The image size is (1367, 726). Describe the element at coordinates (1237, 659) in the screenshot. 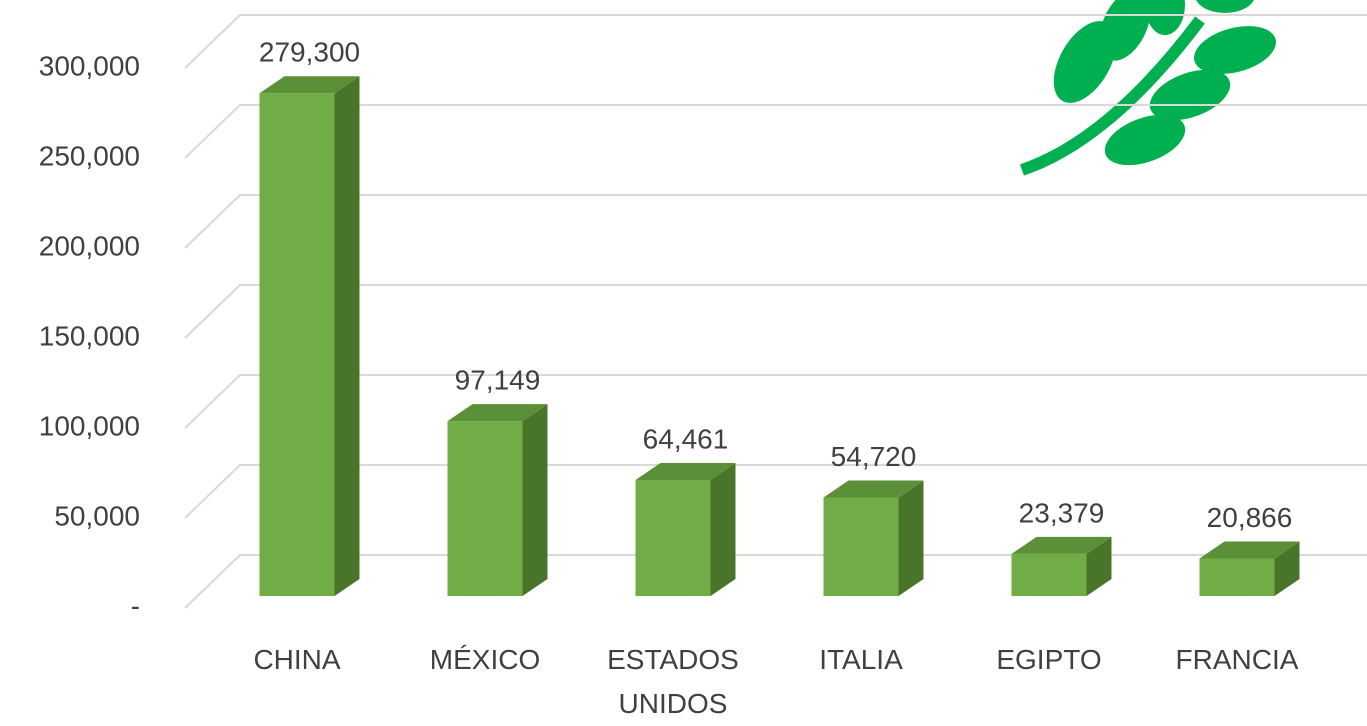

I see `x-tick-label: FRANCIA` at that location.